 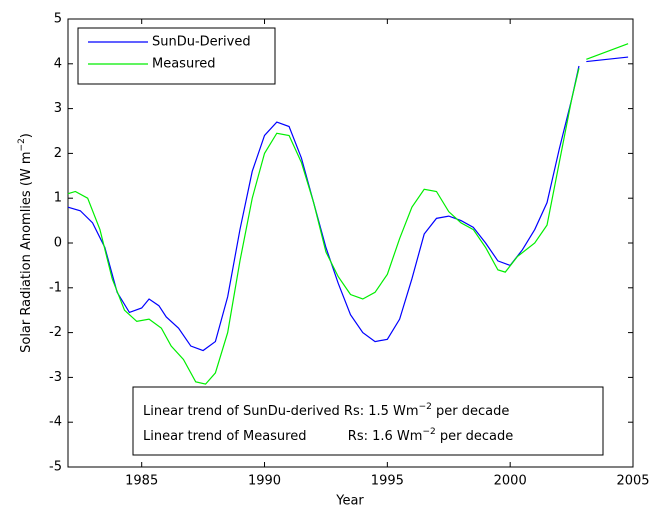 I want to click on legend-label: Measured, so click(x=184, y=64).